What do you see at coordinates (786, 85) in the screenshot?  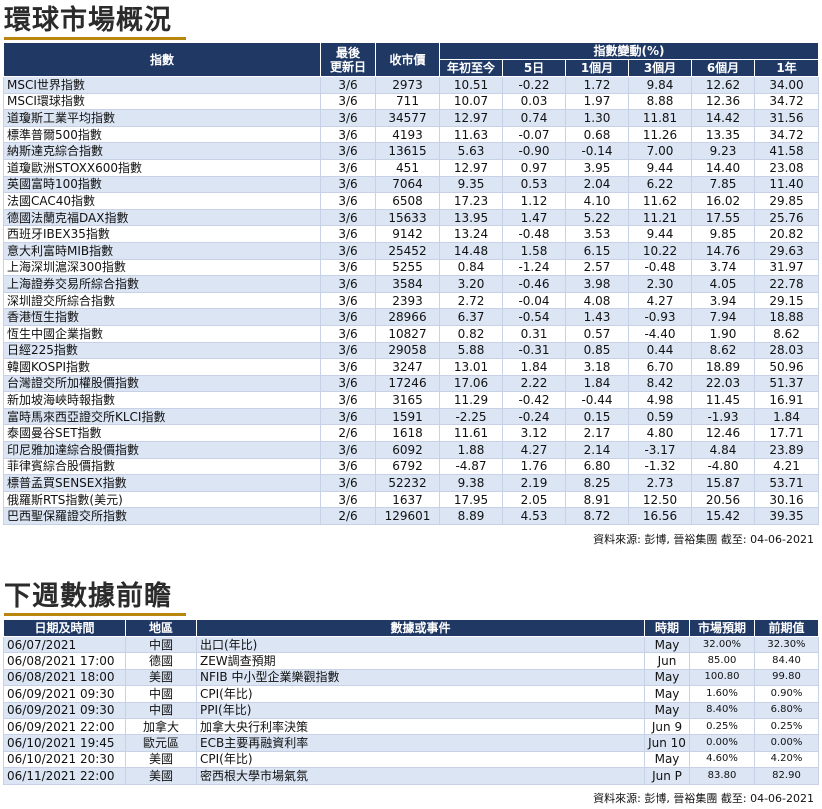 I see `cell-1y: 34.00` at bounding box center [786, 85].